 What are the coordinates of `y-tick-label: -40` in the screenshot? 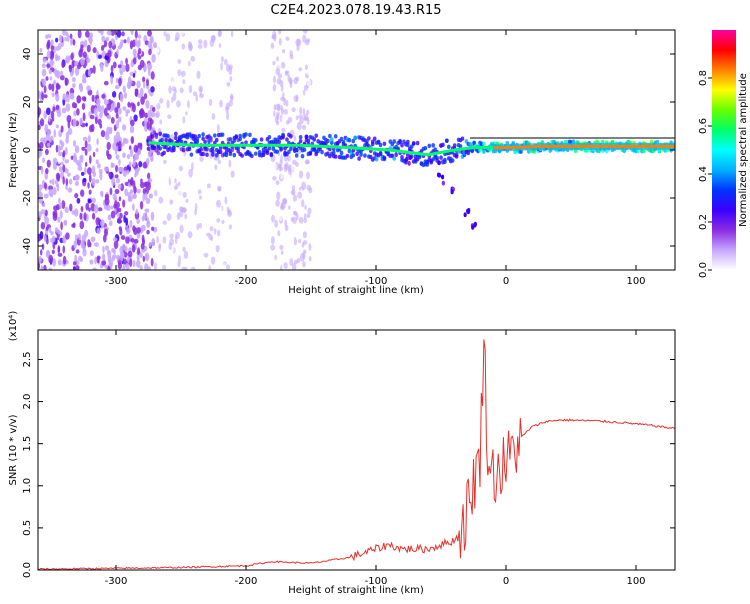 It's located at (27, 246).